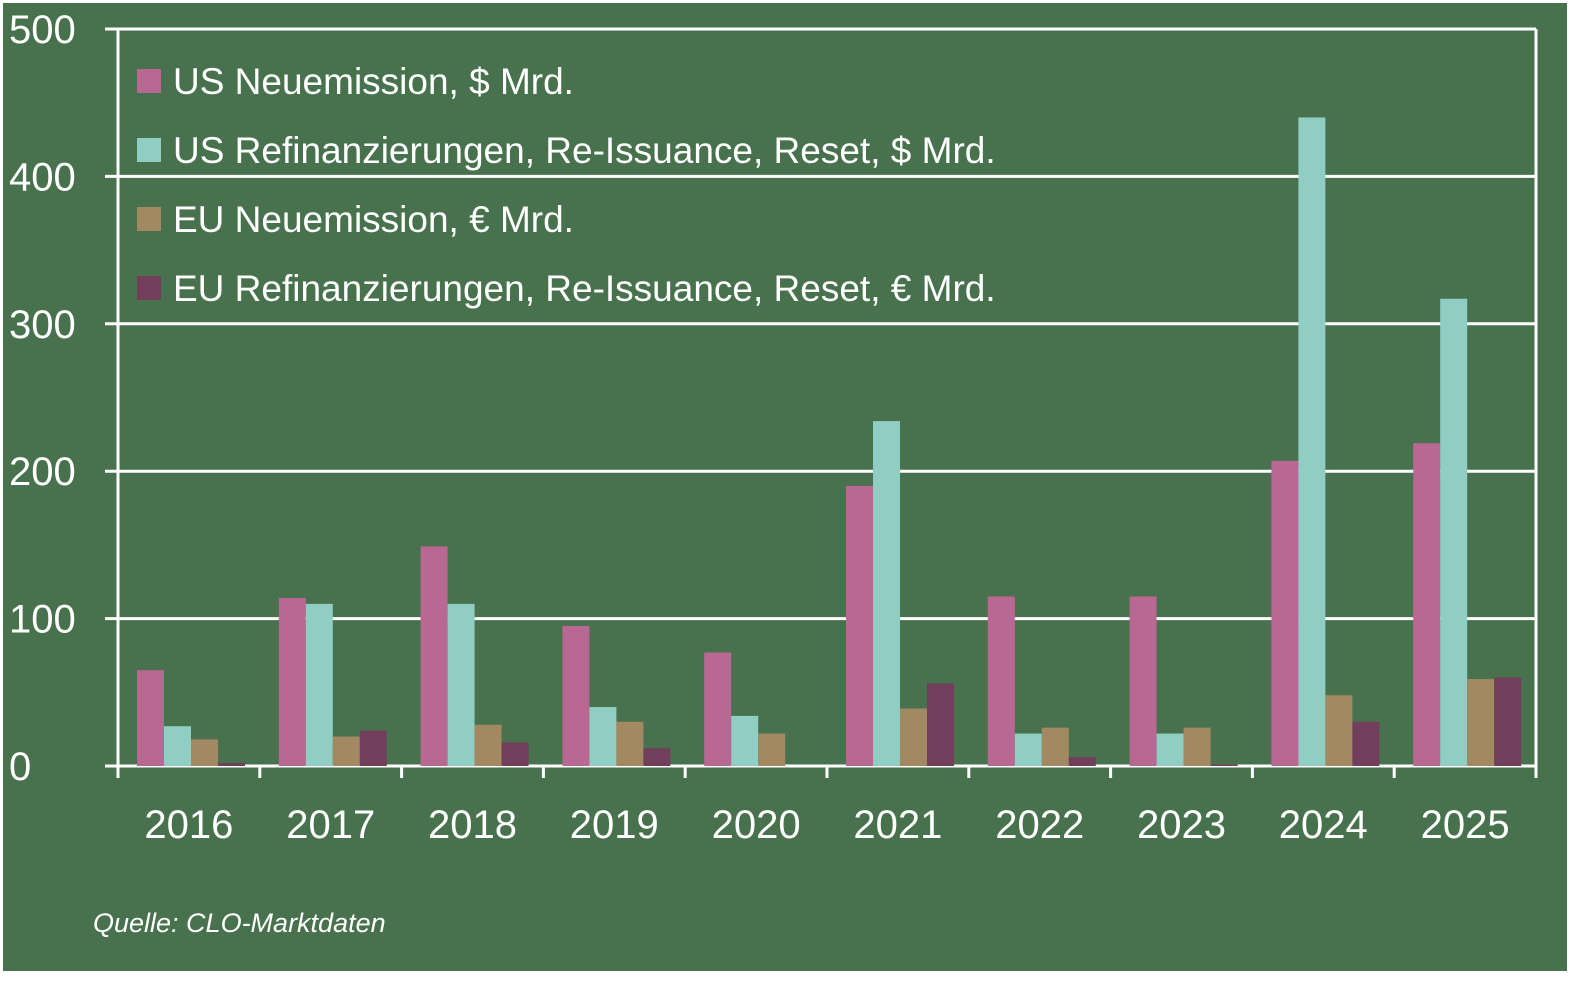 This screenshot has width=1595, height=993. Describe the element at coordinates (42, 30) in the screenshot. I see `y-tick-label: 500` at that location.